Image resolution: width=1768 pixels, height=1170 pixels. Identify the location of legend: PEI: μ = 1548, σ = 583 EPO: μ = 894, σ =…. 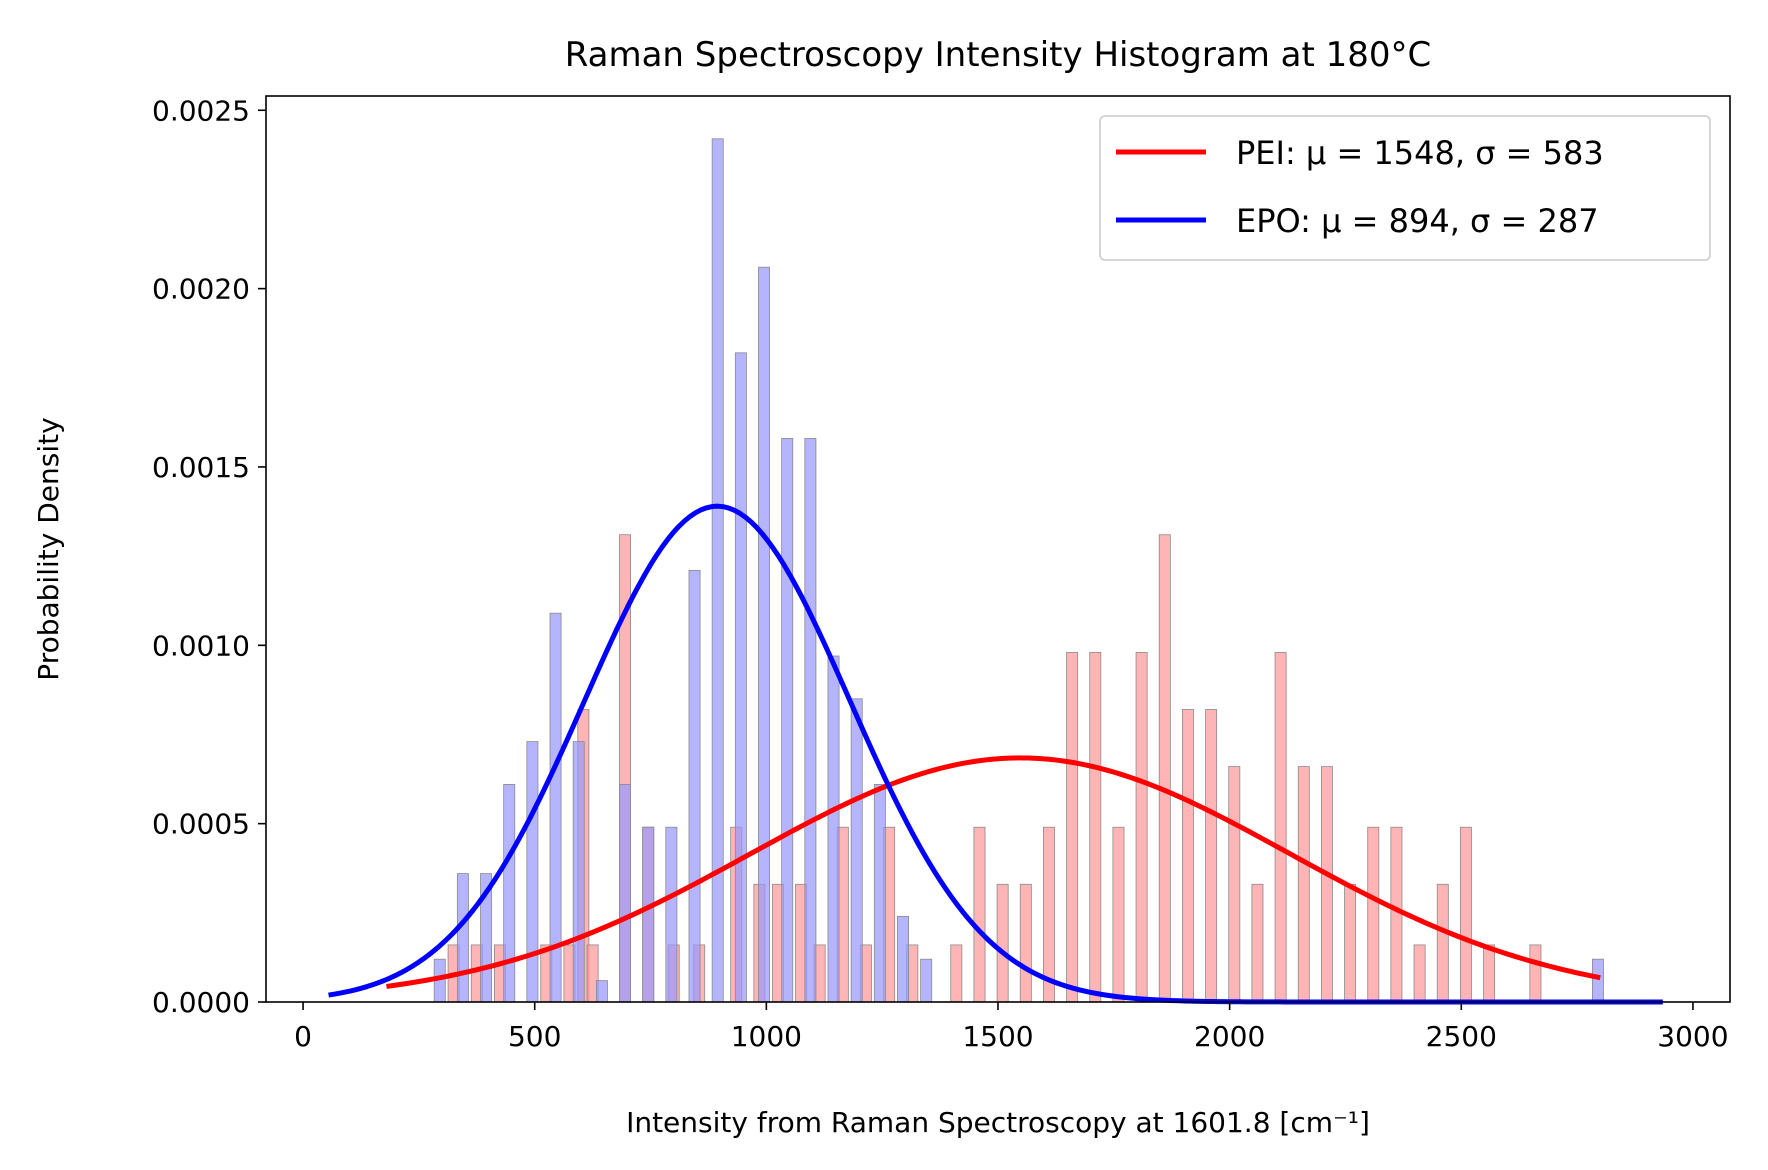
(1405, 188).